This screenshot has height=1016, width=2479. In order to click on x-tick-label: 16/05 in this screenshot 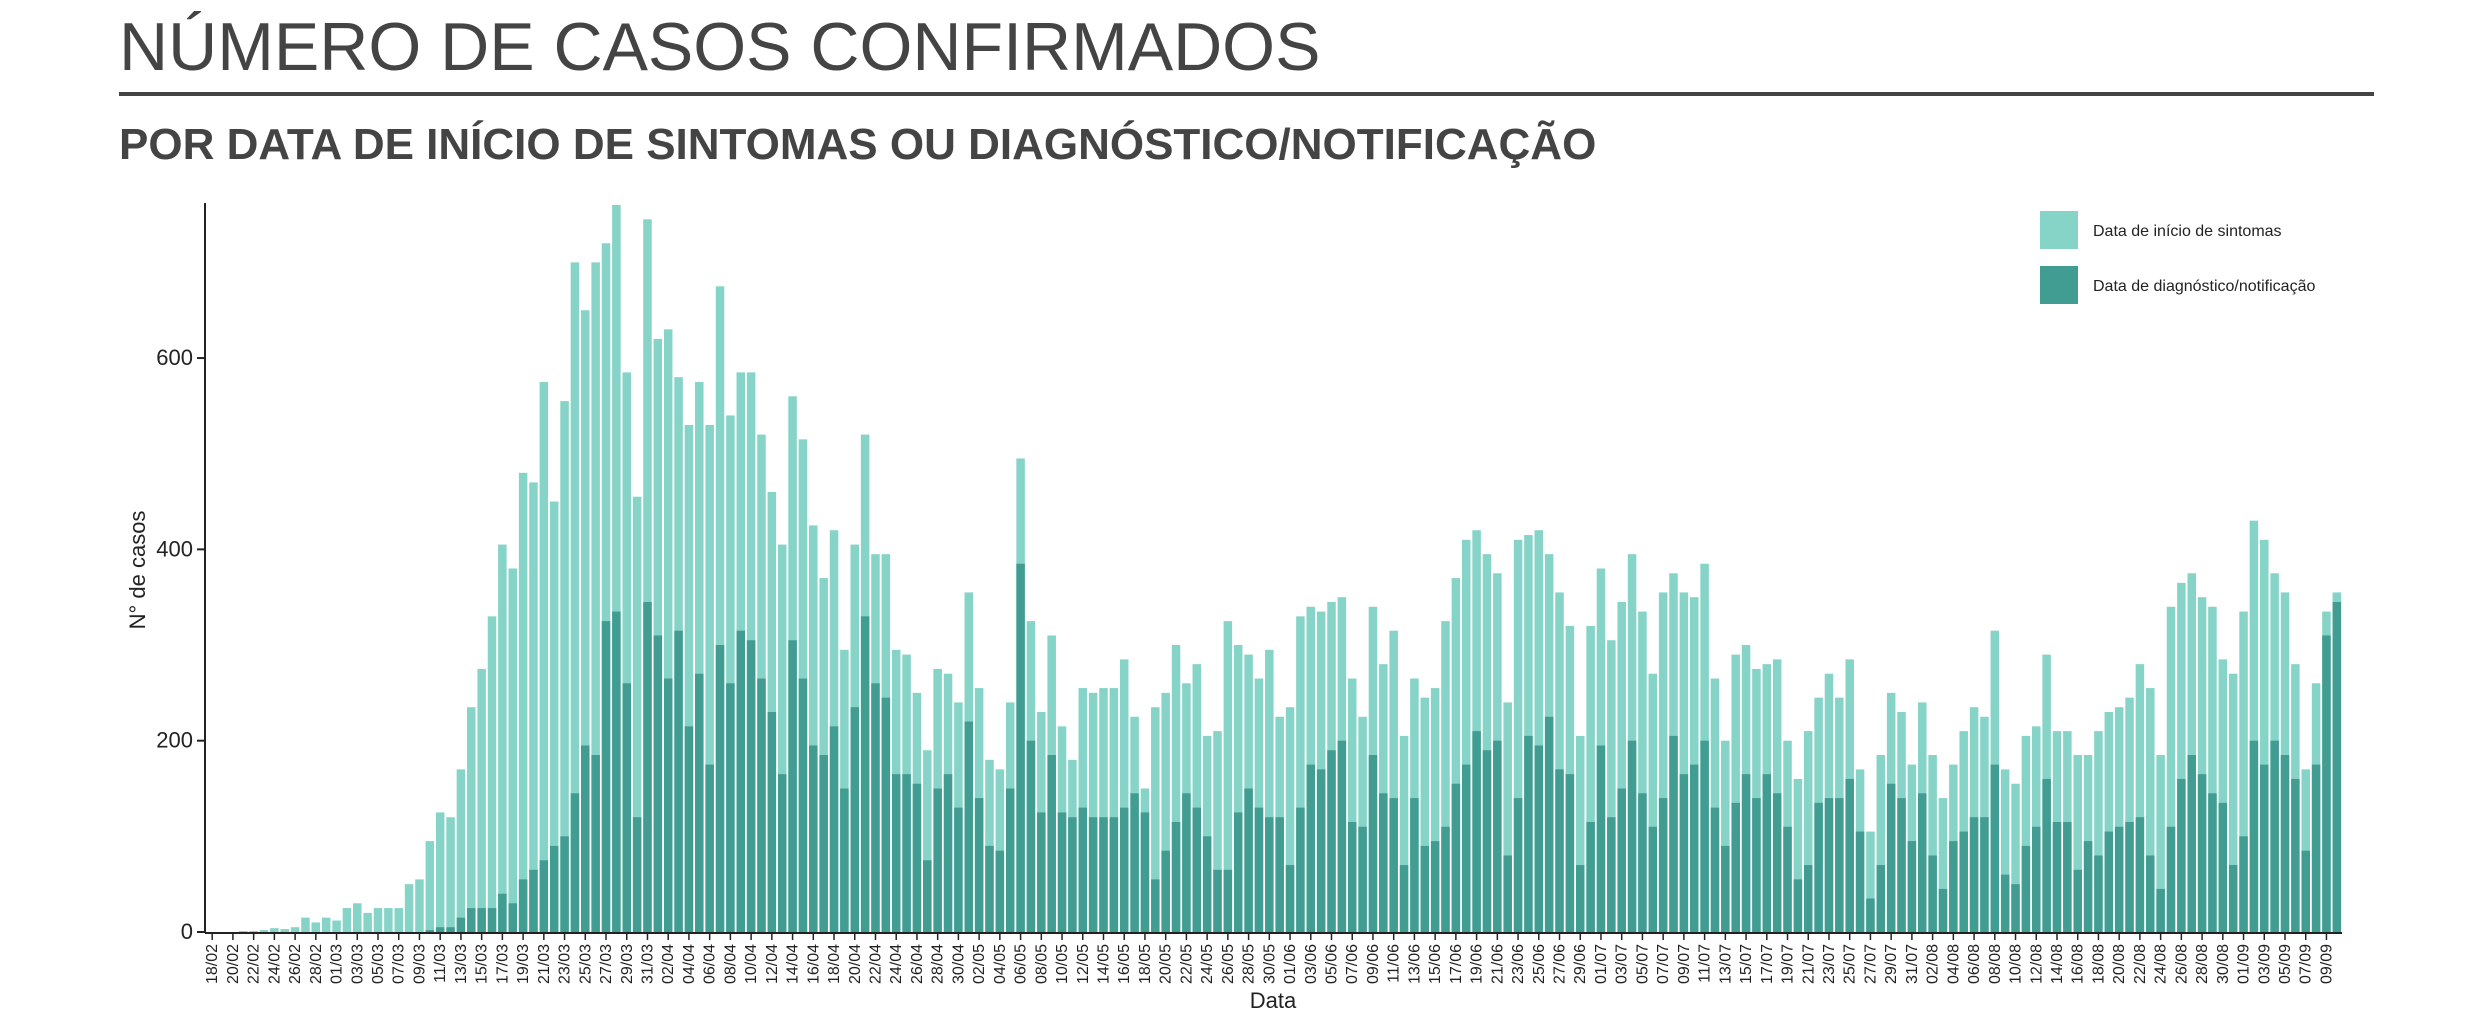, I will do `click(1124, 964)`.